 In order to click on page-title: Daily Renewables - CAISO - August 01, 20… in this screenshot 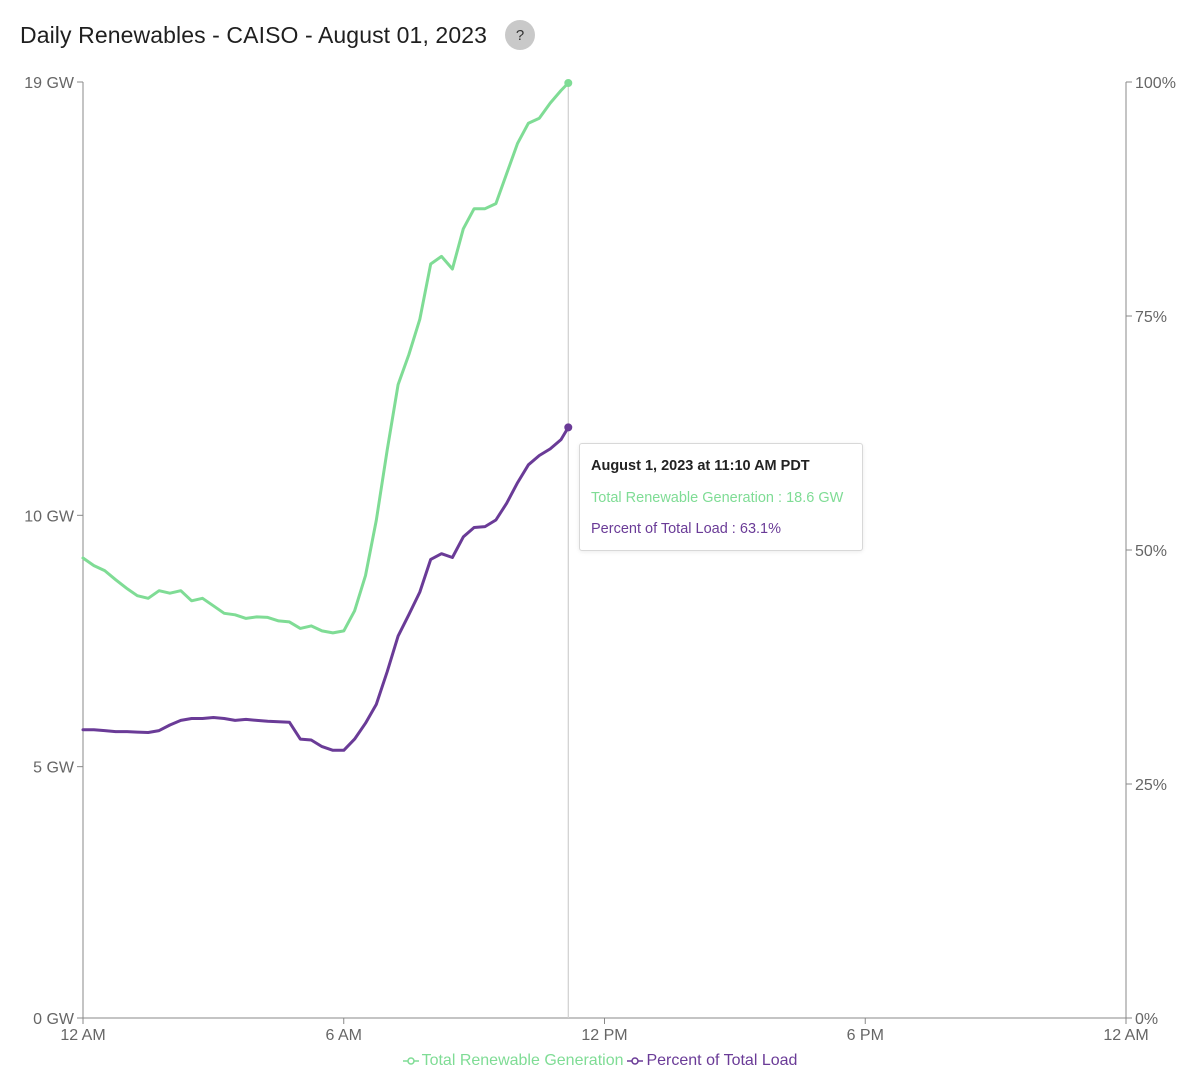, I will do `click(253, 34)`.